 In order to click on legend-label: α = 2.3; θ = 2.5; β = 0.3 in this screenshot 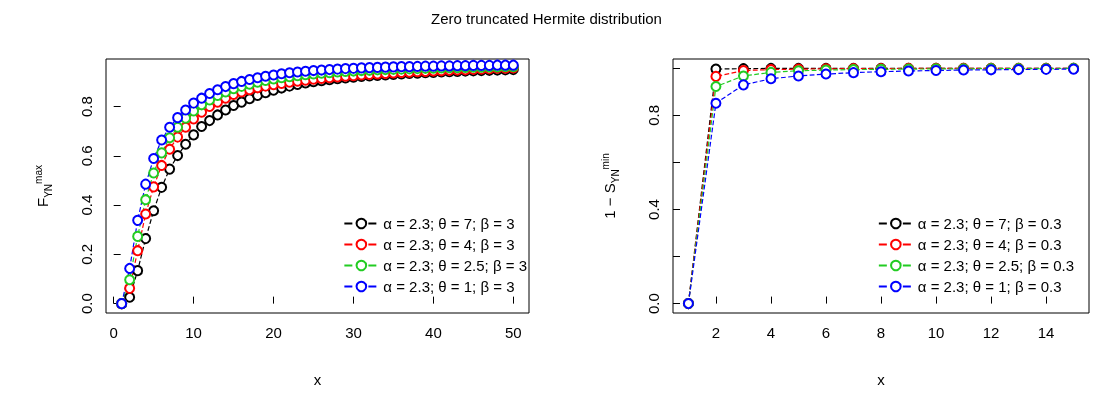, I will do `click(995, 265)`.